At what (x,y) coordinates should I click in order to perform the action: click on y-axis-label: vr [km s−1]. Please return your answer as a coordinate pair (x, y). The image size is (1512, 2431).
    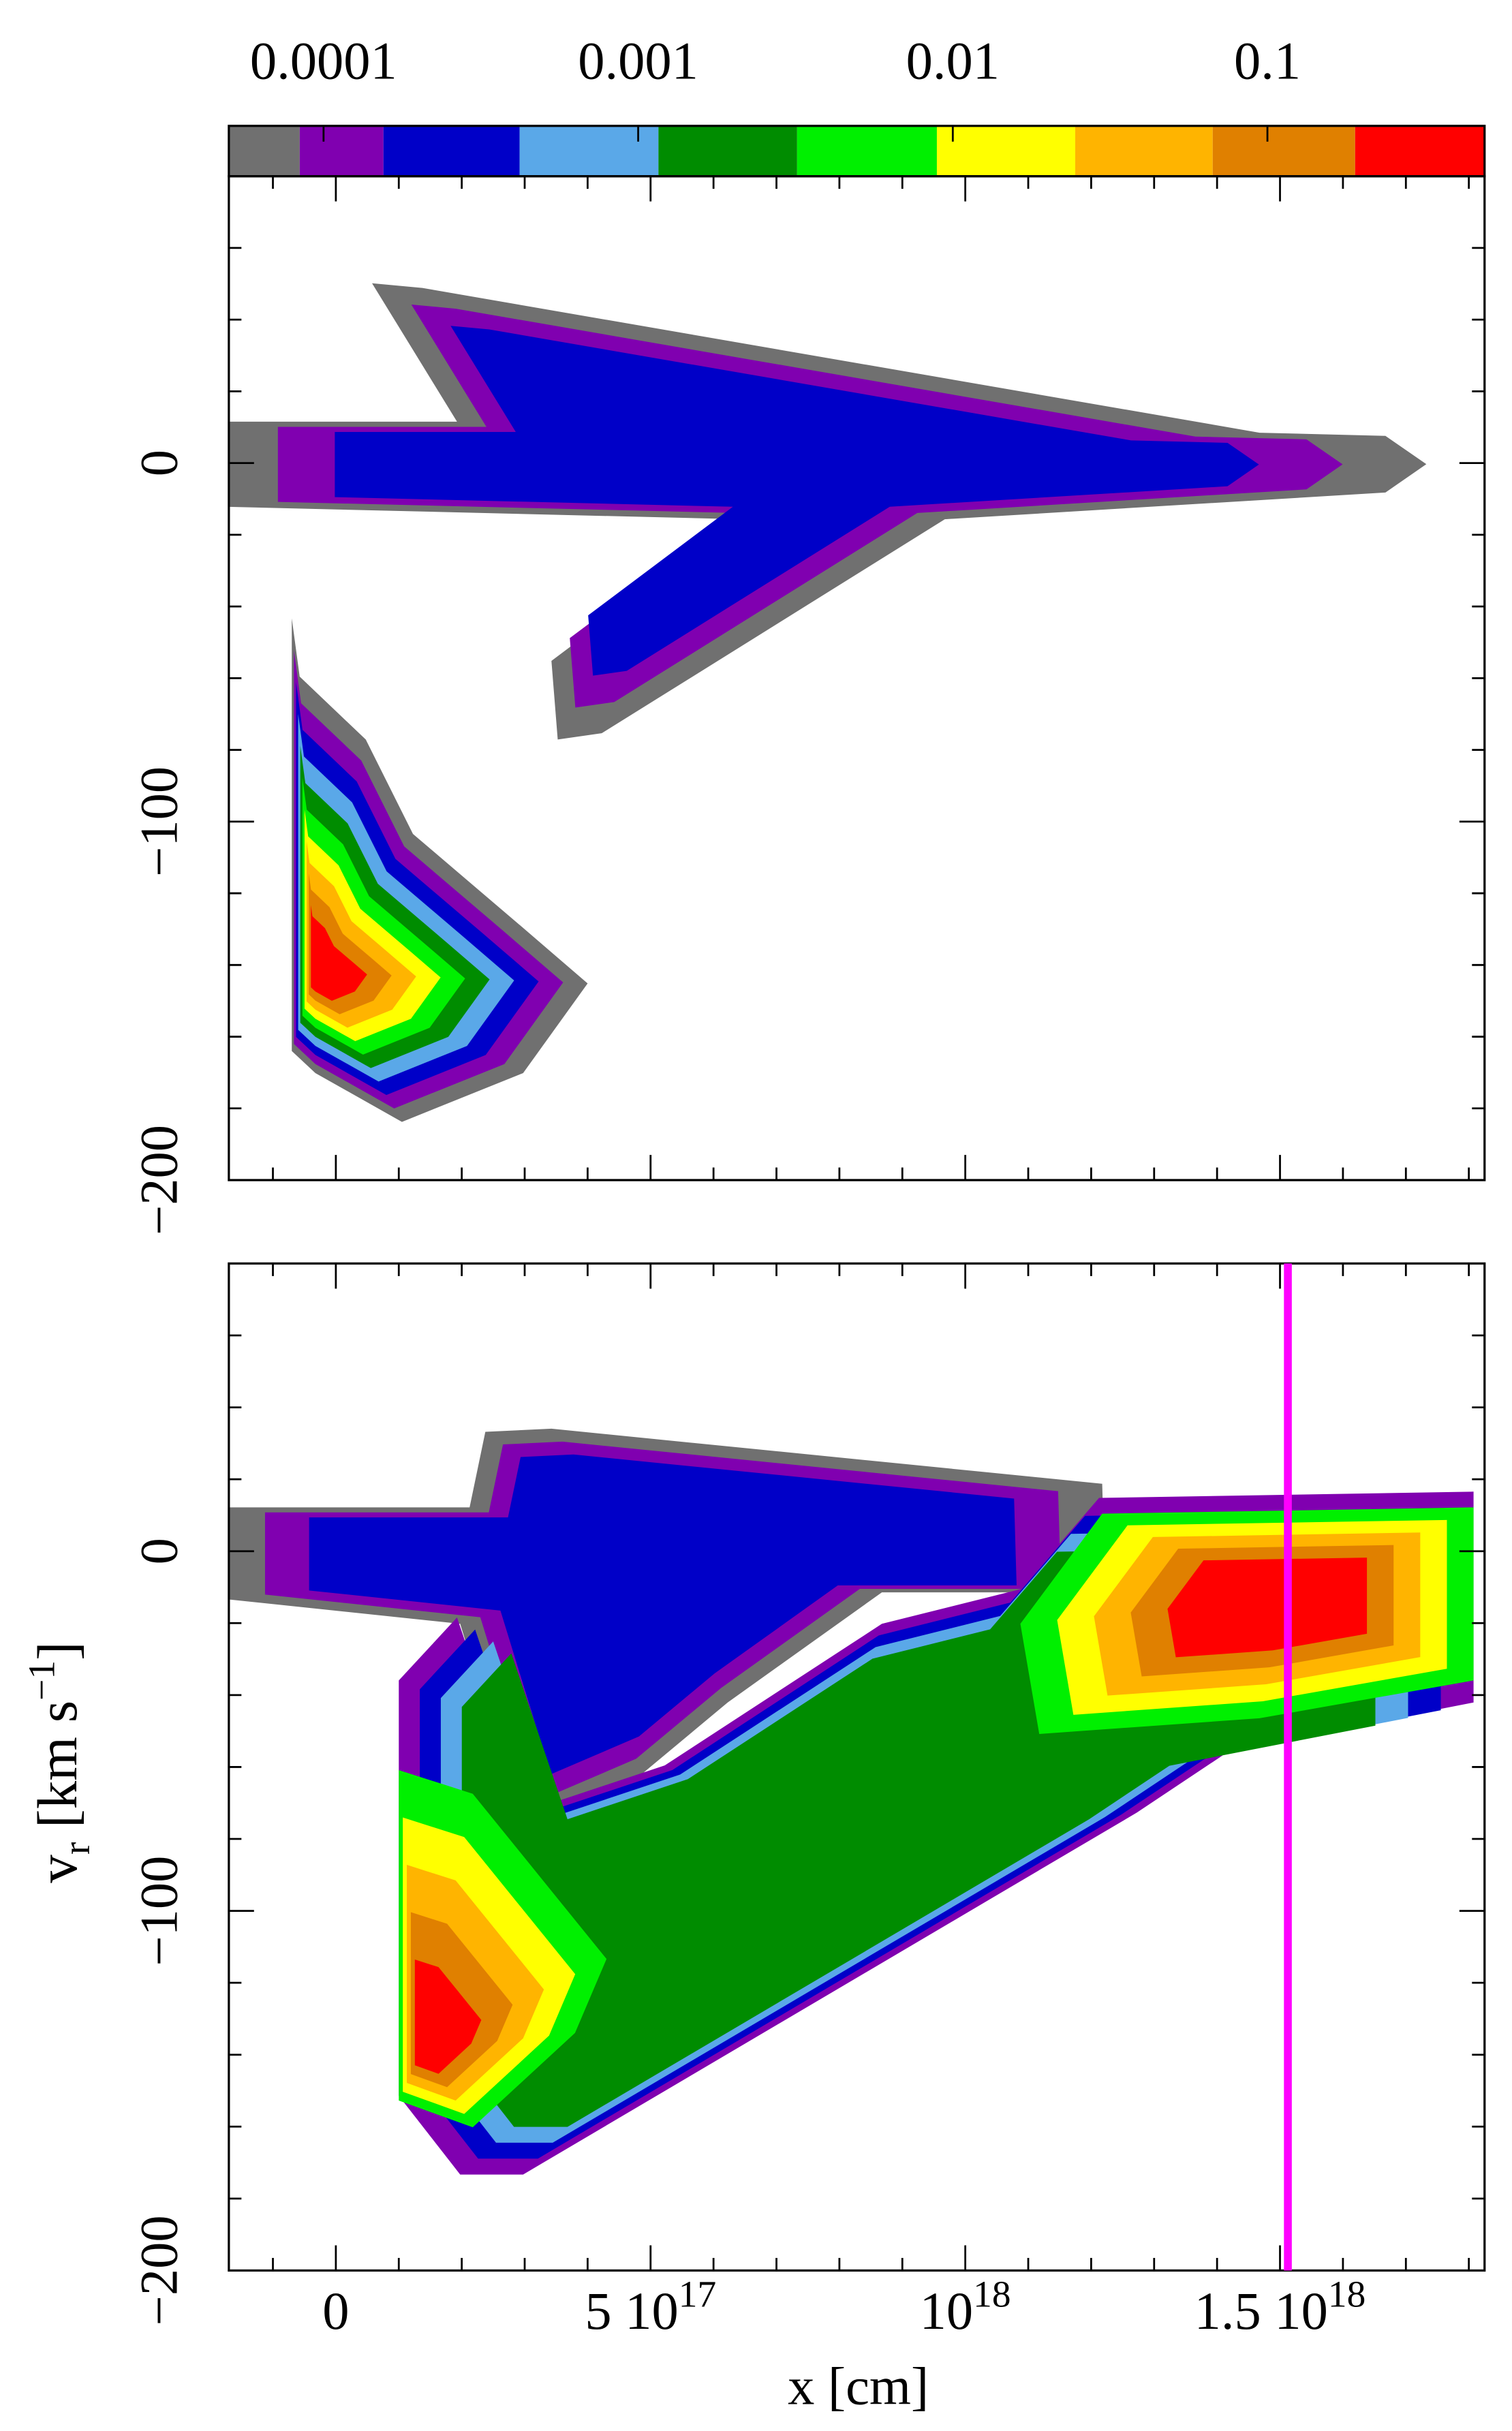
    Looking at the image, I should click on (59, 1762).